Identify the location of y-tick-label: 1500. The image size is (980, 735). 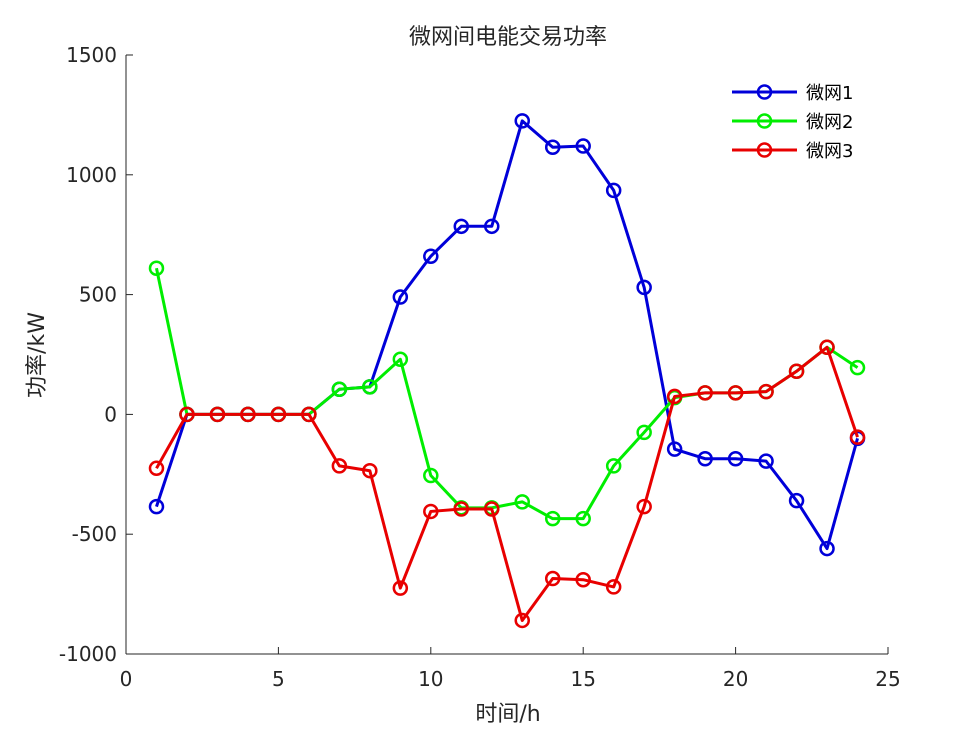
(91, 55).